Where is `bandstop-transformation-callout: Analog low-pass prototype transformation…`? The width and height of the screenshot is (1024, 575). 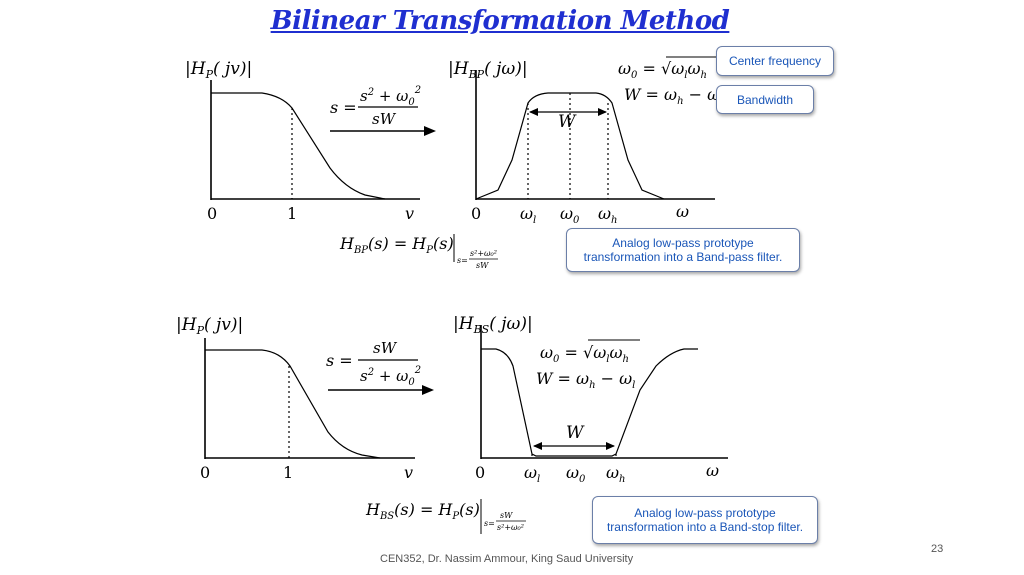
bandstop-transformation-callout: Analog low-pass prototype transformation… is located at coordinates (705, 520).